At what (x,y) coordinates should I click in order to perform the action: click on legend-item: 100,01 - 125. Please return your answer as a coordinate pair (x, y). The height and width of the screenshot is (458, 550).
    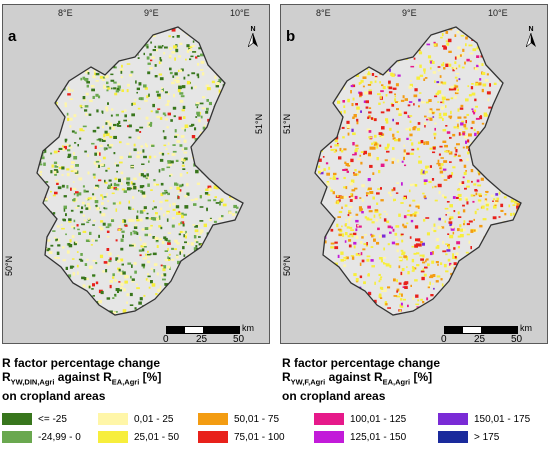
    Looking at the image, I should click on (360, 419).